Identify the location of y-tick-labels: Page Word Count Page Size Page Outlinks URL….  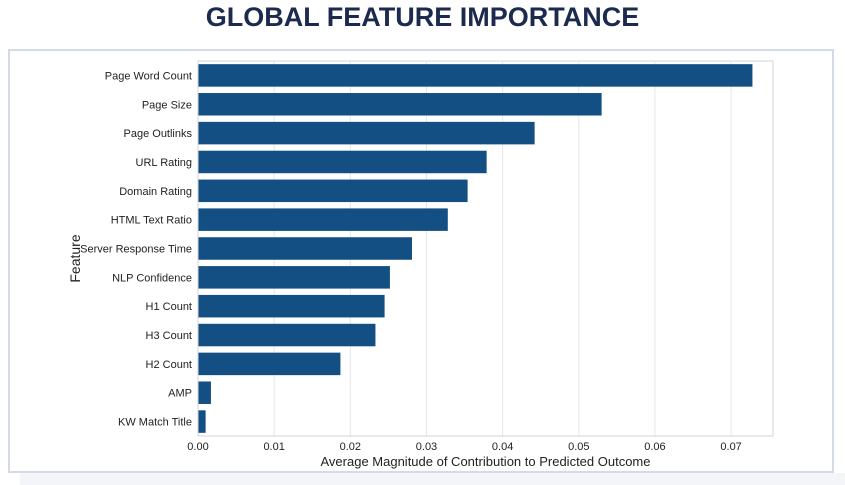
(136, 249).